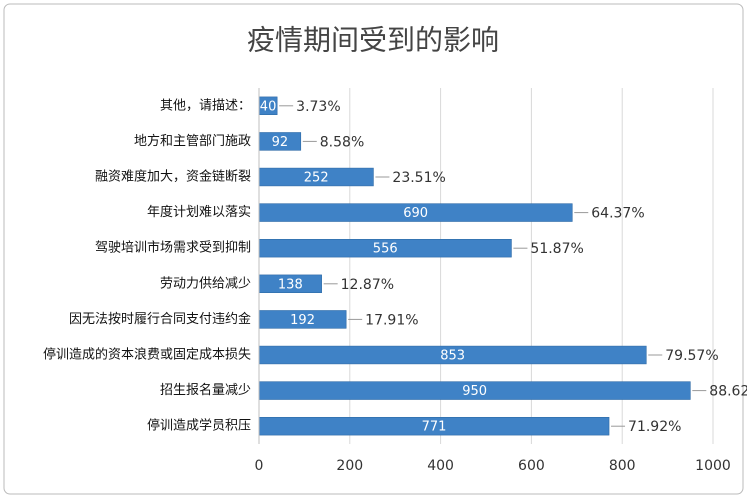  I want to click on x-tick-label: 200, so click(349, 466).